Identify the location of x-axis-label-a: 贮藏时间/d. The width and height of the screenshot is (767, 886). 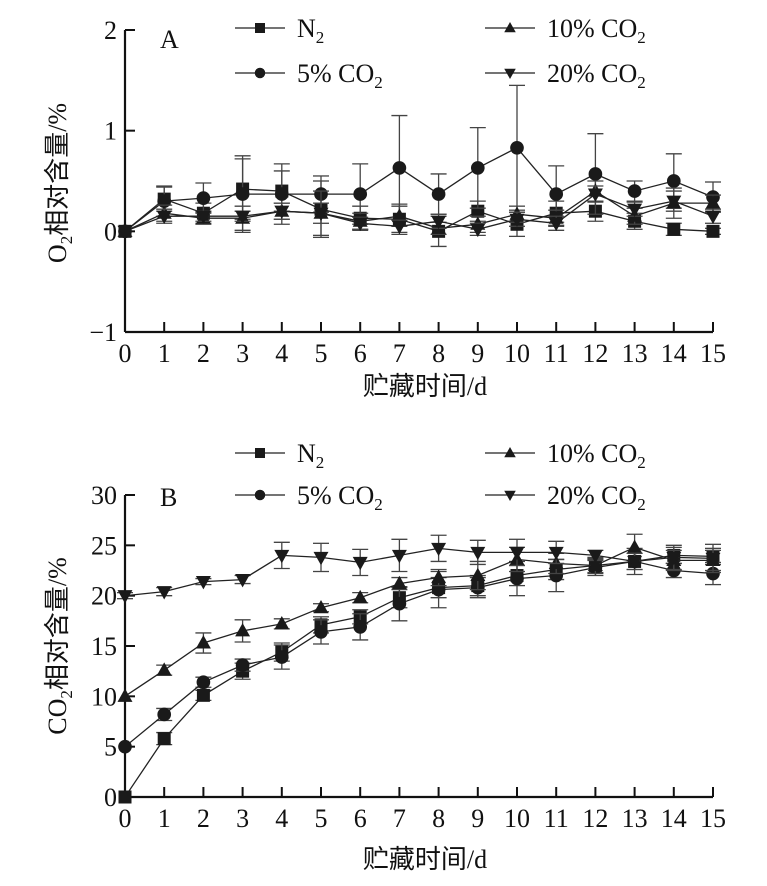
(425, 386).